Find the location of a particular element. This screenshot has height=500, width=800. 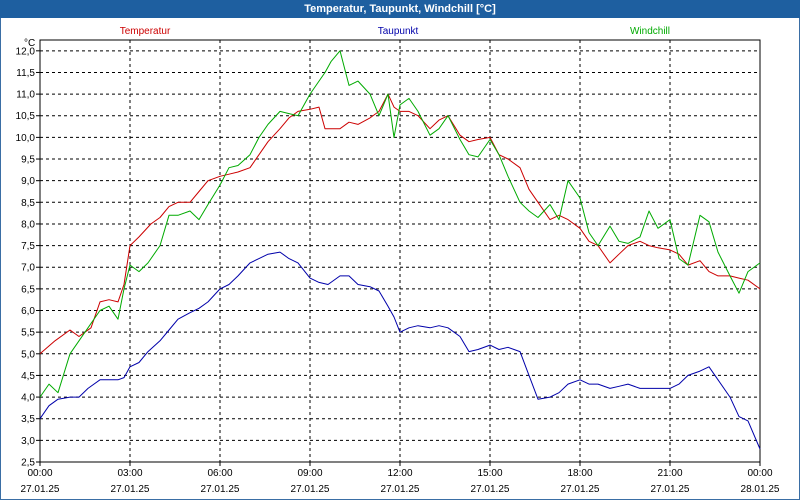

y-tick-label: 9,5 is located at coordinates (28, 160).